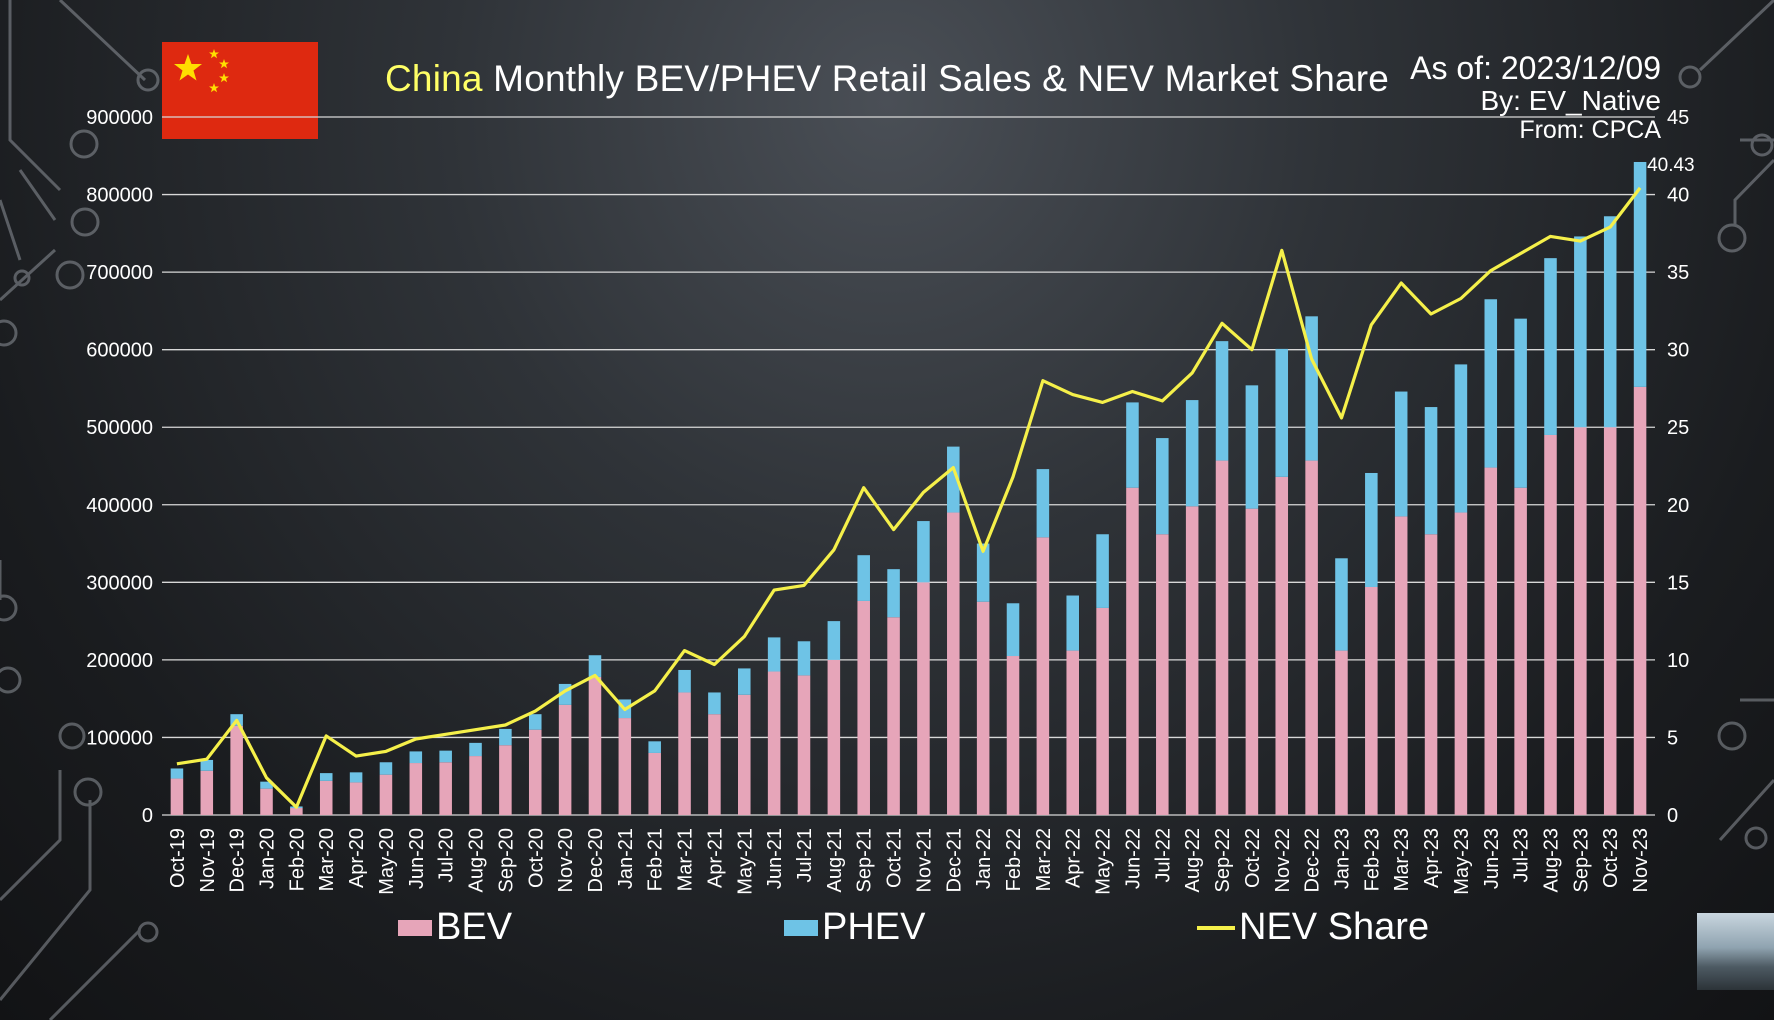 The width and height of the screenshot is (1774, 1020). I want to click on x-tick-label: Feb-22, so click(1014, 859).